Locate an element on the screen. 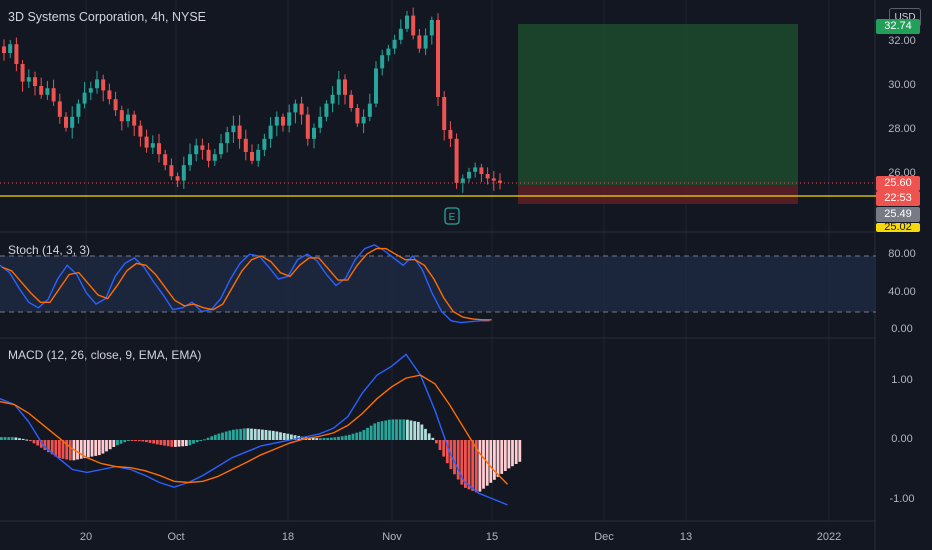 Image resolution: width=932 pixels, height=550 pixels. loss-zone is located at coordinates (658, 194).